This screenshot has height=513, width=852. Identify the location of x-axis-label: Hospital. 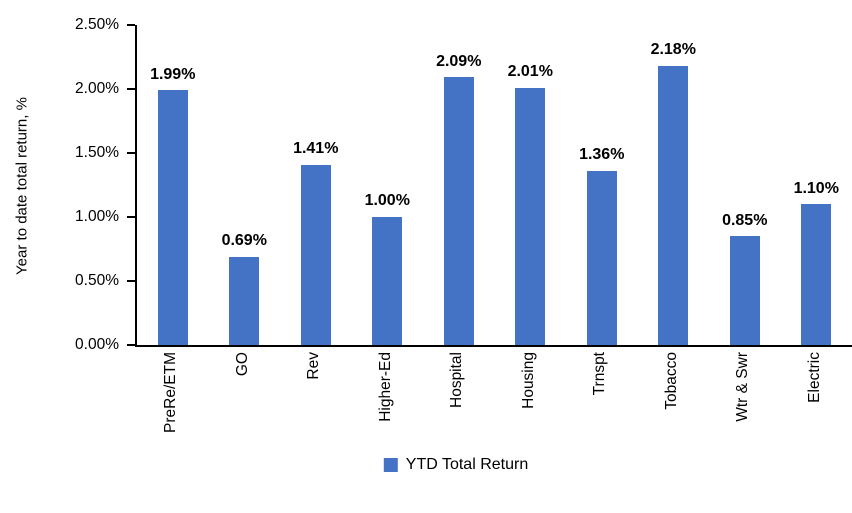
(456, 380).